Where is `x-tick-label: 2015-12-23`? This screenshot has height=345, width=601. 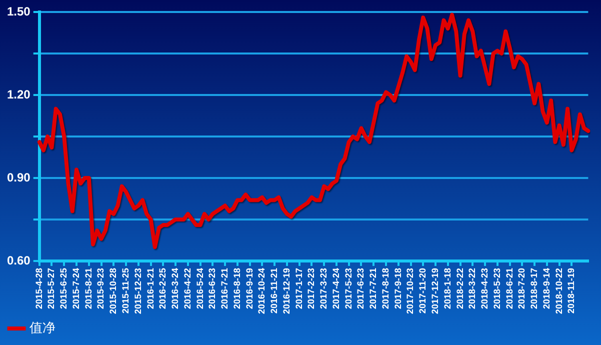 x-tick-label: 2015-12-23 is located at coordinates (137, 291).